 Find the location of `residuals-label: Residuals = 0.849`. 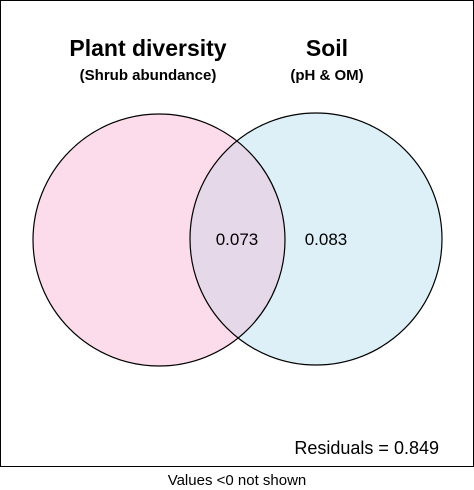

residuals-label: Residuals = 0.849 is located at coordinates (366, 448).